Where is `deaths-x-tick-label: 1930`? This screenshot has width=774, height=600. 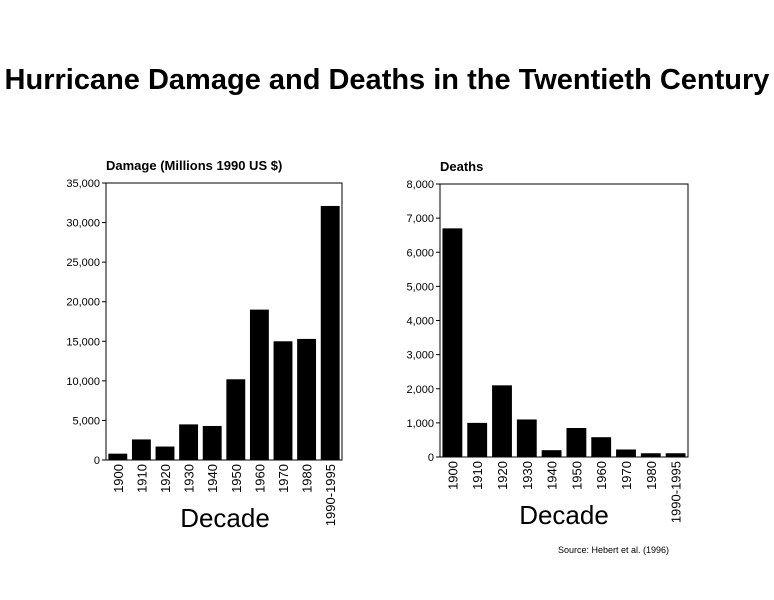 deaths-x-tick-label: 1930 is located at coordinates (527, 475).